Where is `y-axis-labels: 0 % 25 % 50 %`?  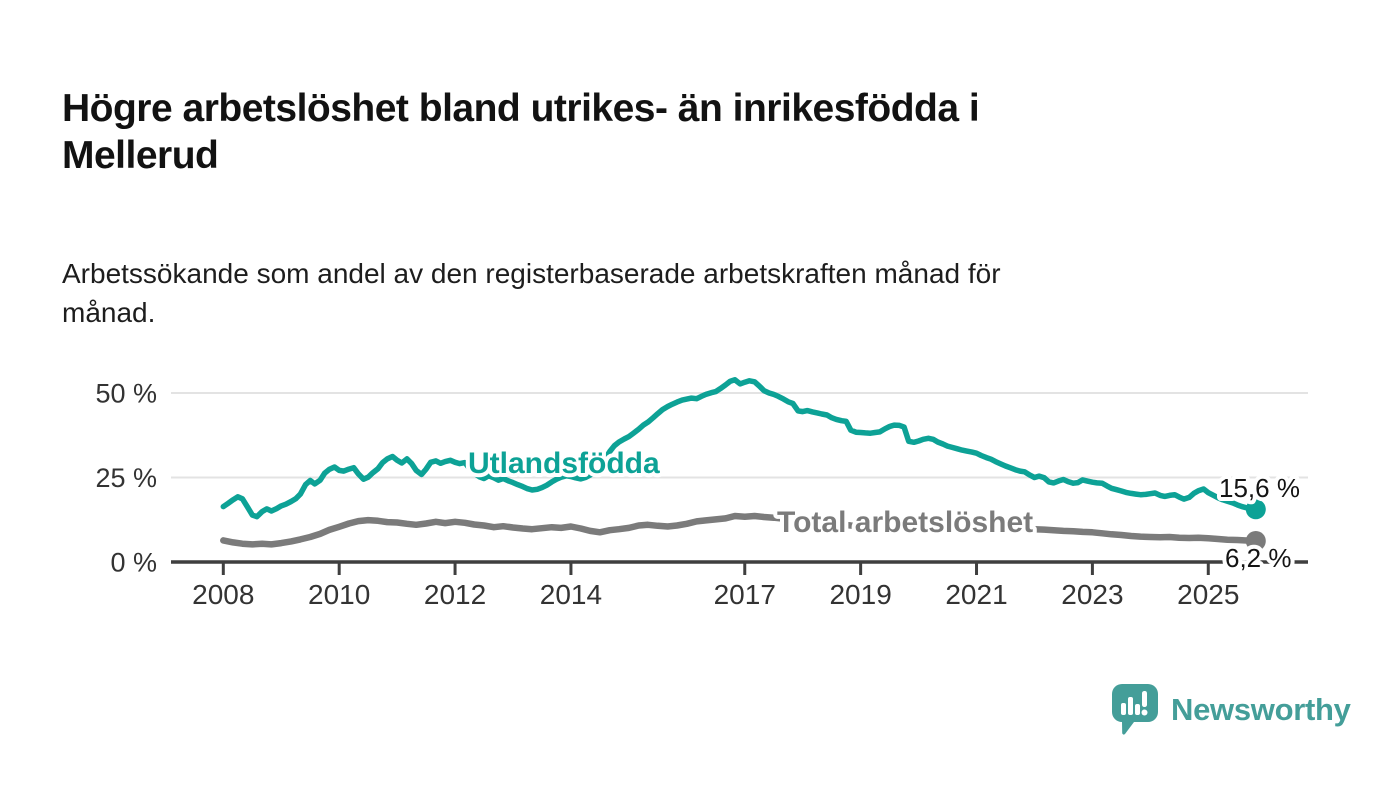 y-axis-labels: 0 % 25 % 50 % is located at coordinates (126, 478).